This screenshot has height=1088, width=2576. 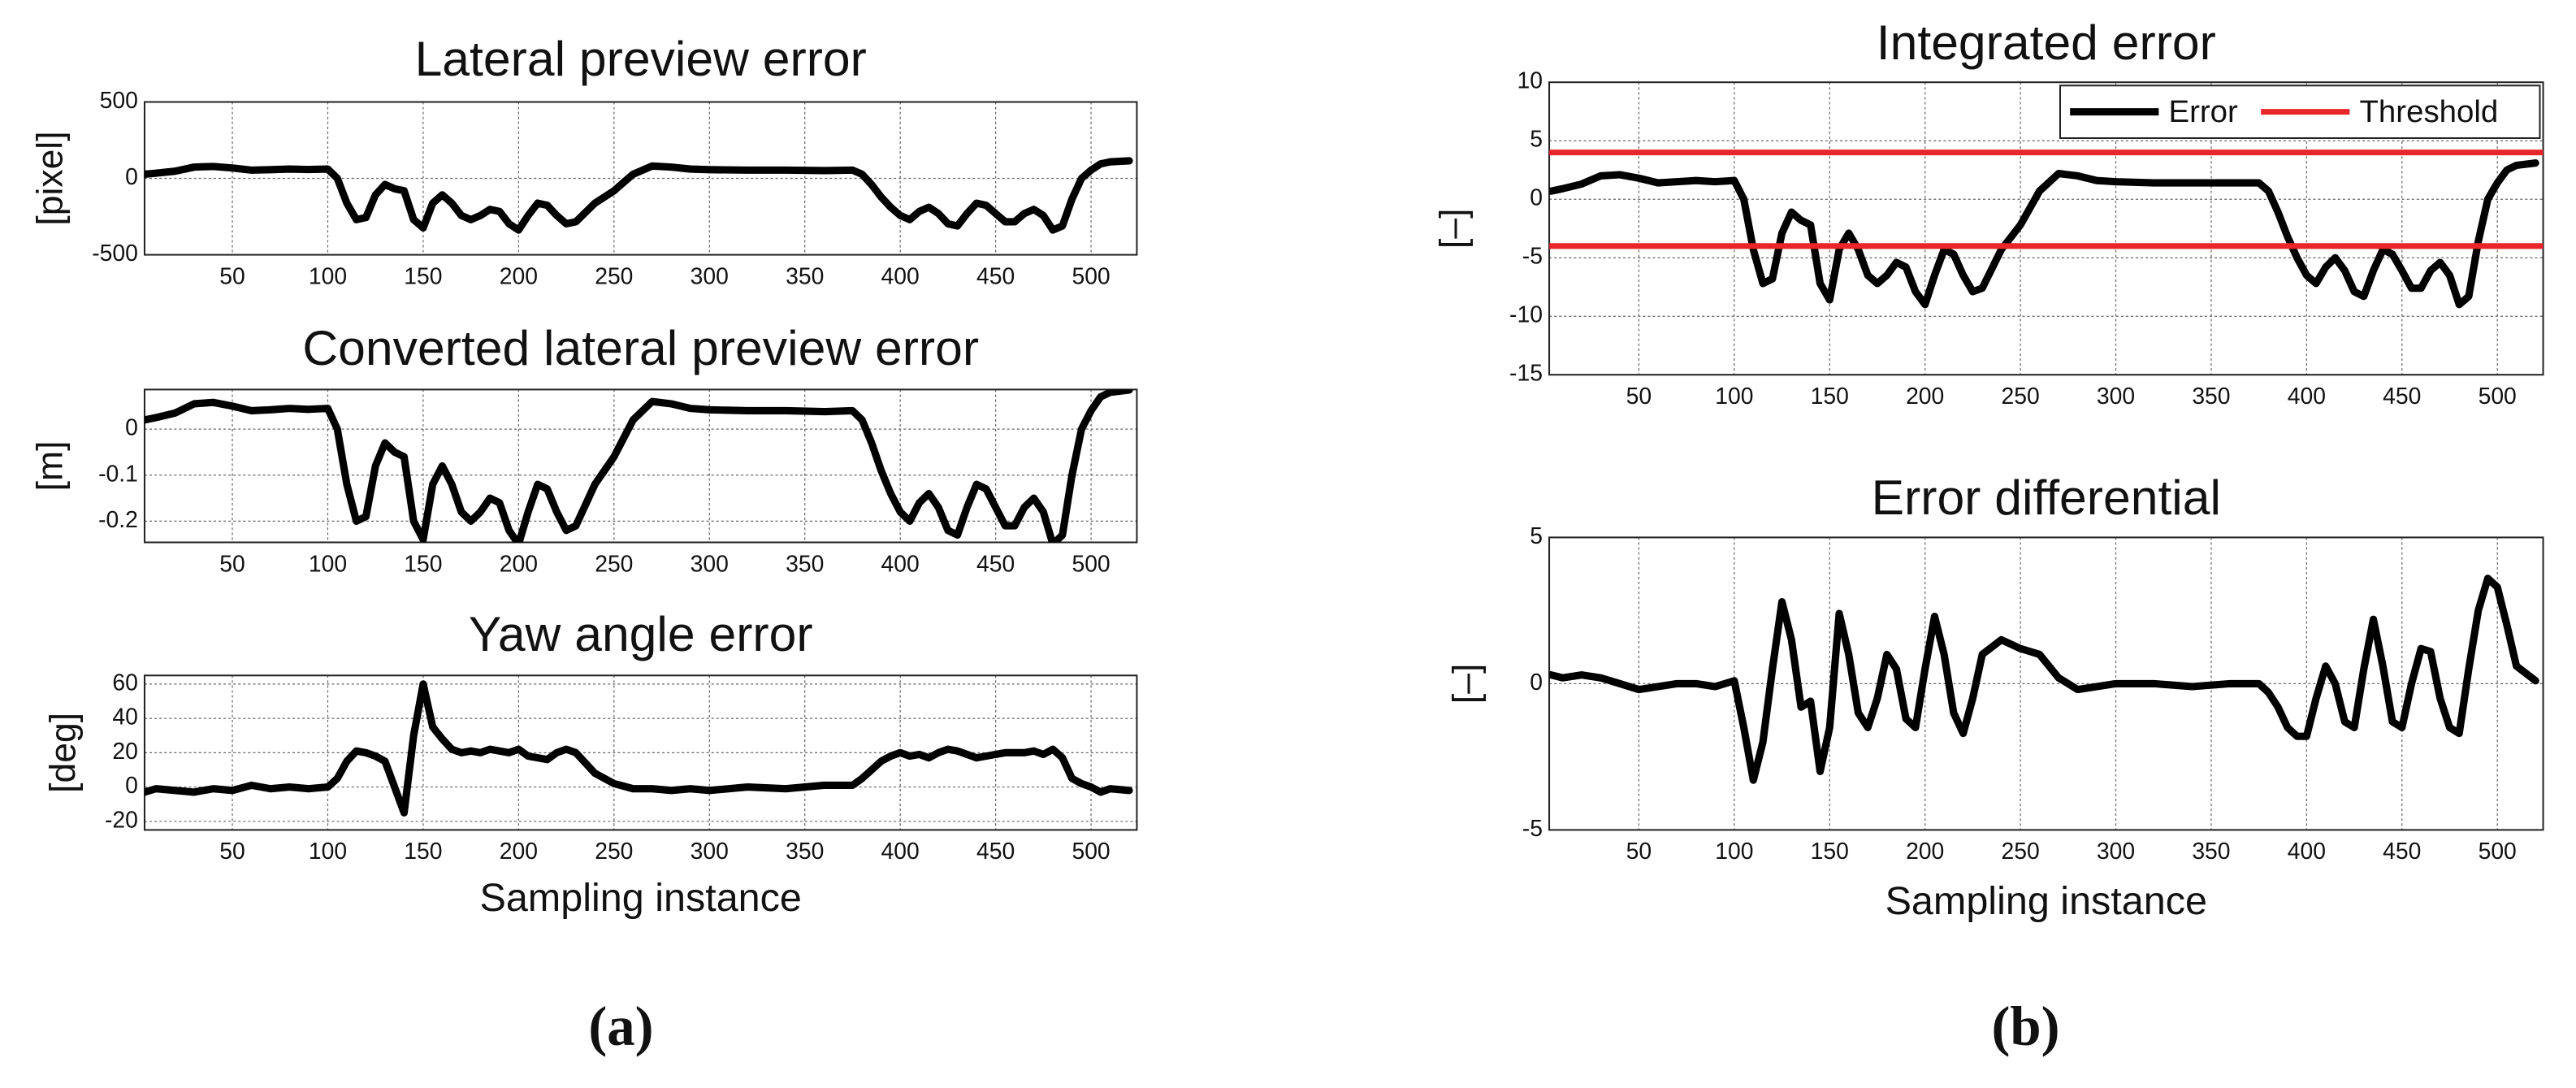 I want to click on y-axis-label: [m], so click(x=50, y=467).